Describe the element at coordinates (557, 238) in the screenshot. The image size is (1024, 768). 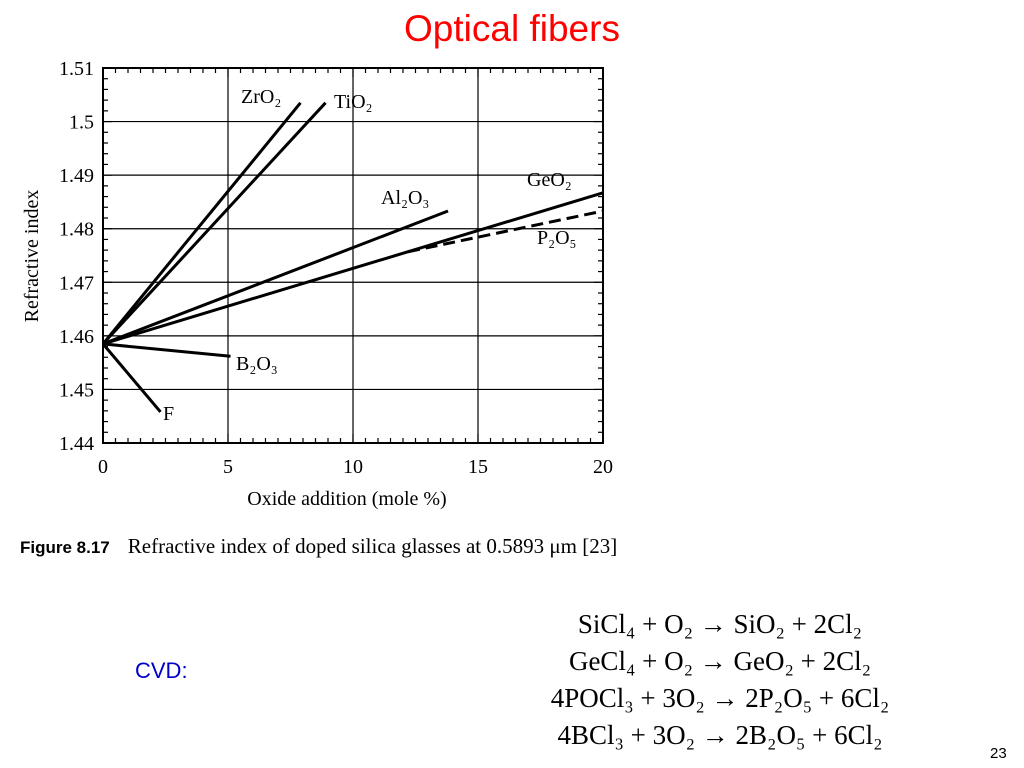
I see `series-label-p2o5: P₂O₅` at that location.